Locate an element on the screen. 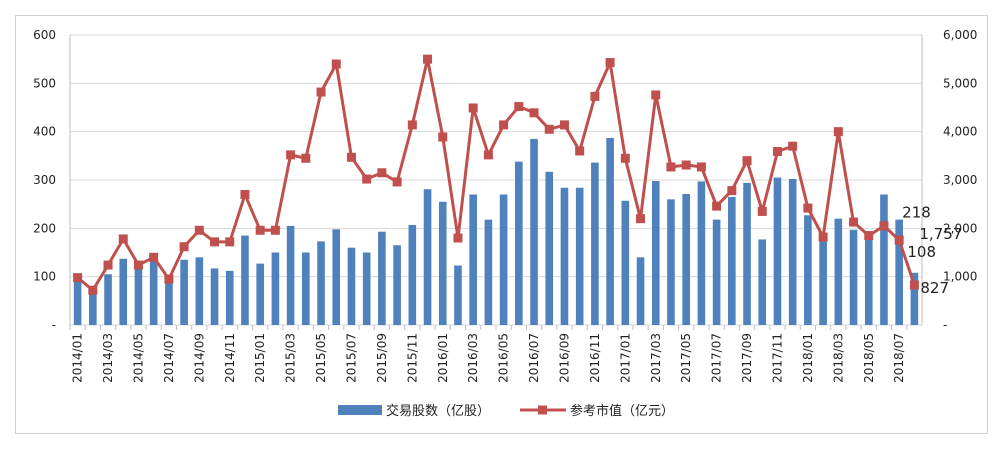 This screenshot has width=1003, height=452. x-tick-label: 2015/09 is located at coordinates (382, 358).